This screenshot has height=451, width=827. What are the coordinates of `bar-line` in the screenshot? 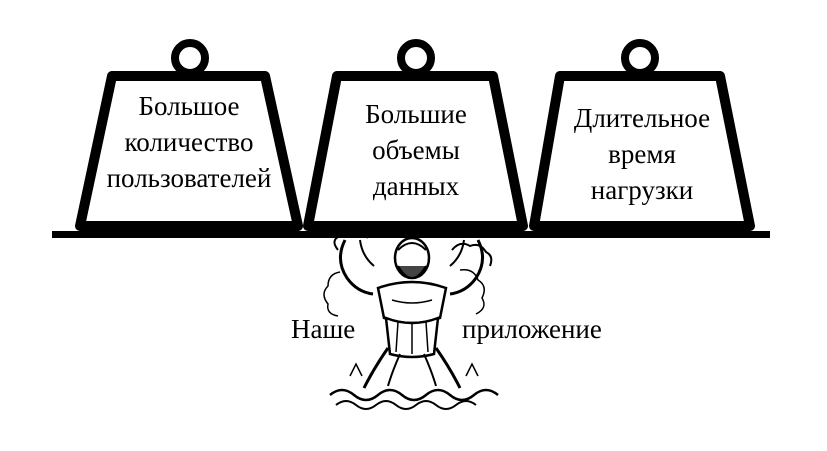 It's located at (411, 234).